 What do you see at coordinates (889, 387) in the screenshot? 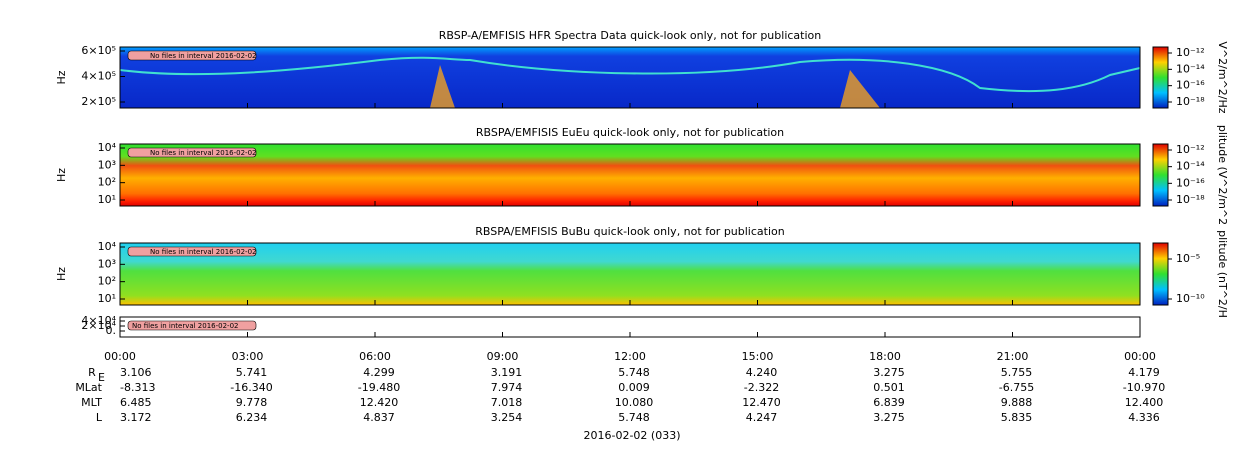
I see `ephemeris-value: 0.501` at bounding box center [889, 387].